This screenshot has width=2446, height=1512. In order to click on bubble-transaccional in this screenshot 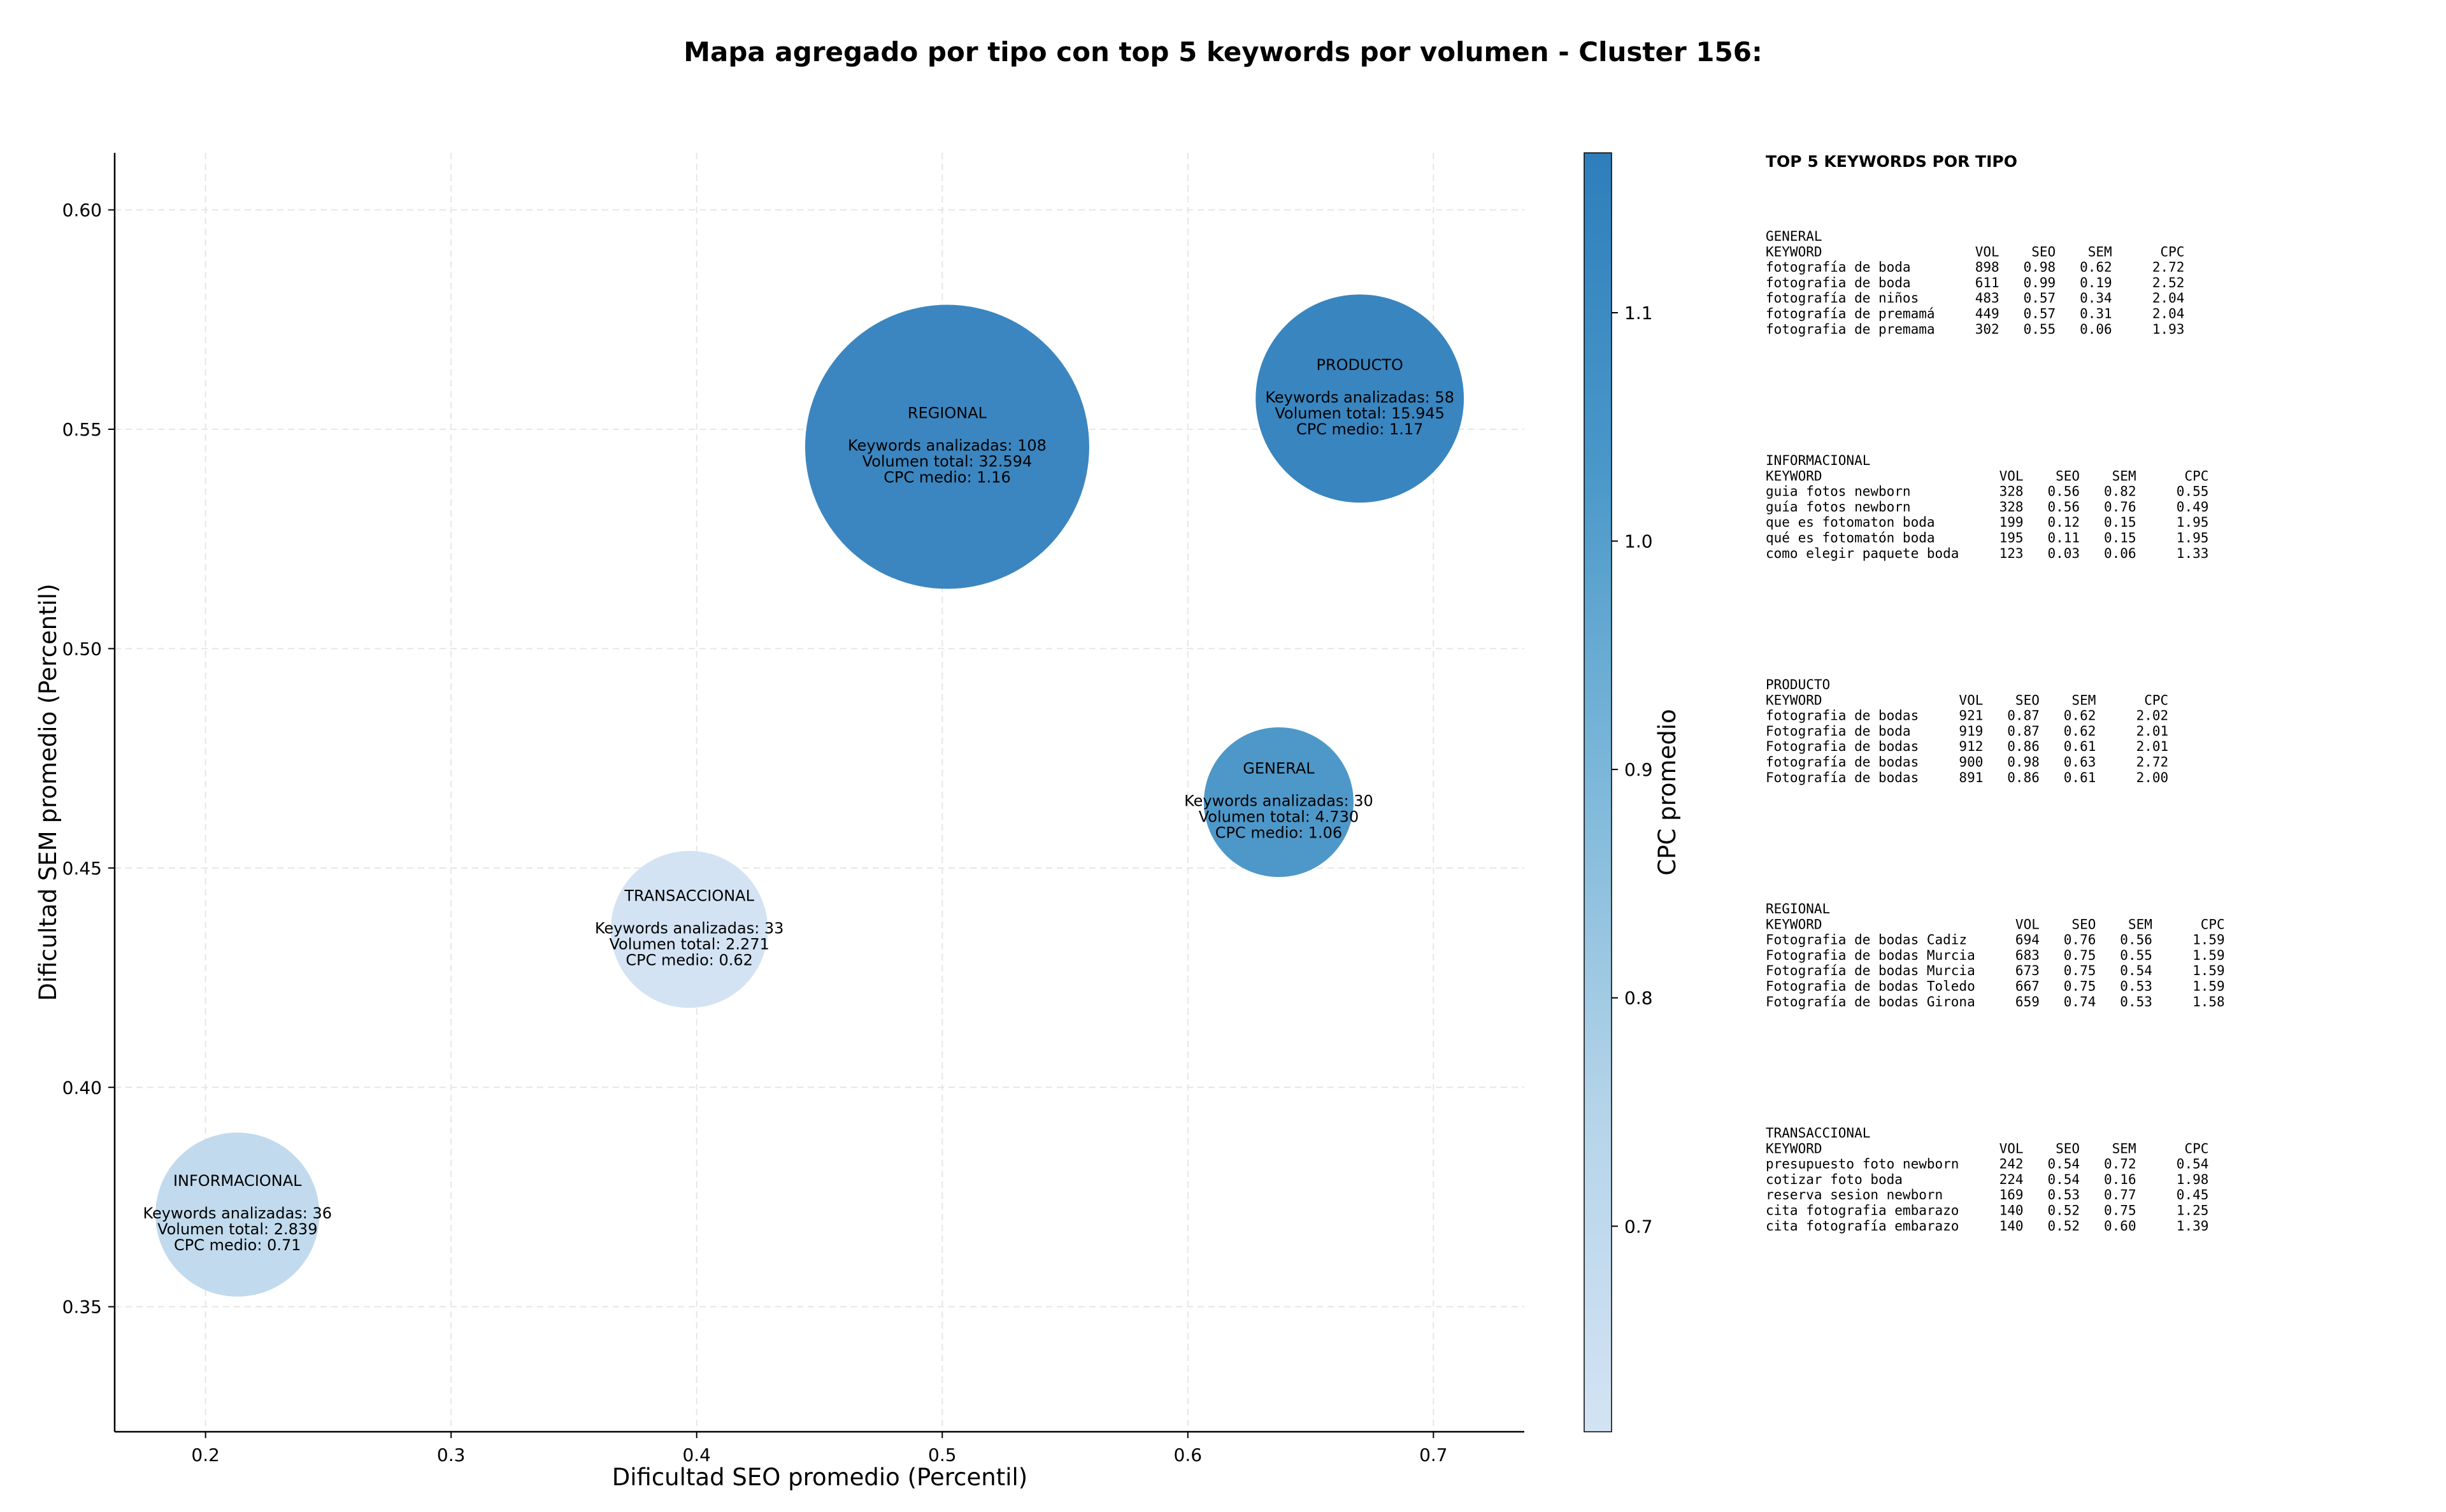, I will do `click(689, 929)`.